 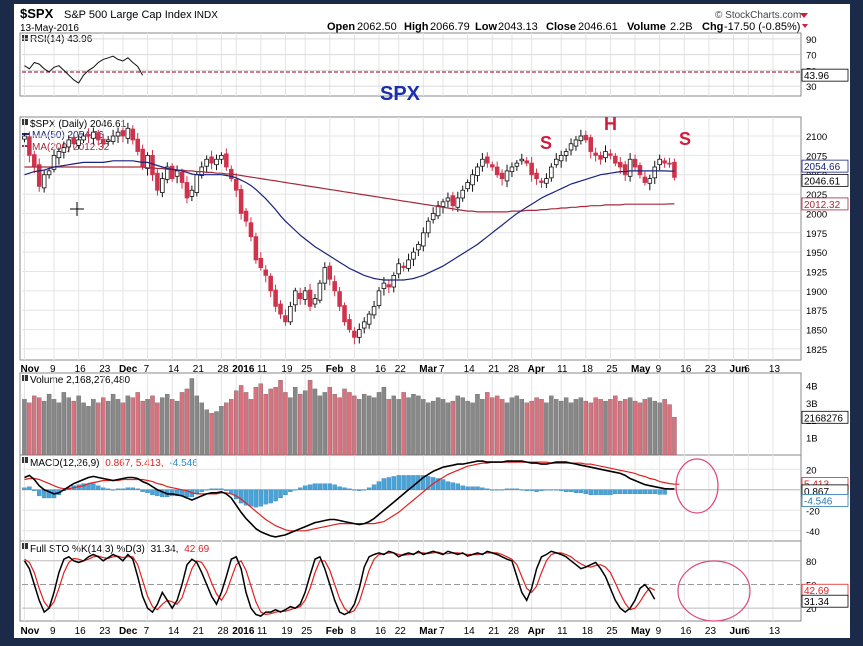 I want to click on sto-tick-label: 20, so click(x=811, y=609).